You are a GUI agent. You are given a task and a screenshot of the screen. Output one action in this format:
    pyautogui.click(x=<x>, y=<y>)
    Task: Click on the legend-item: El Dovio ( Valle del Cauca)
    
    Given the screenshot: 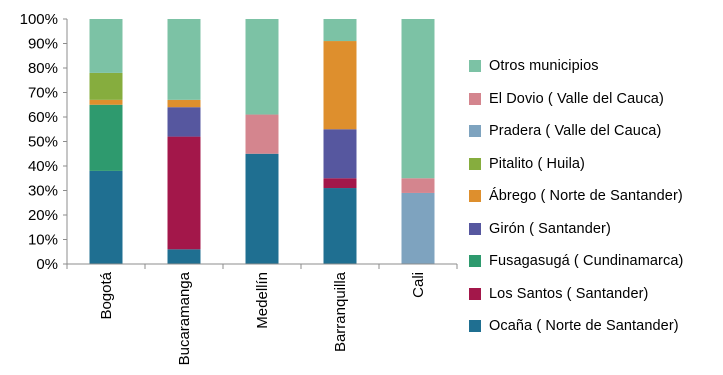 What is the action you would take?
    pyautogui.click(x=594, y=99)
    